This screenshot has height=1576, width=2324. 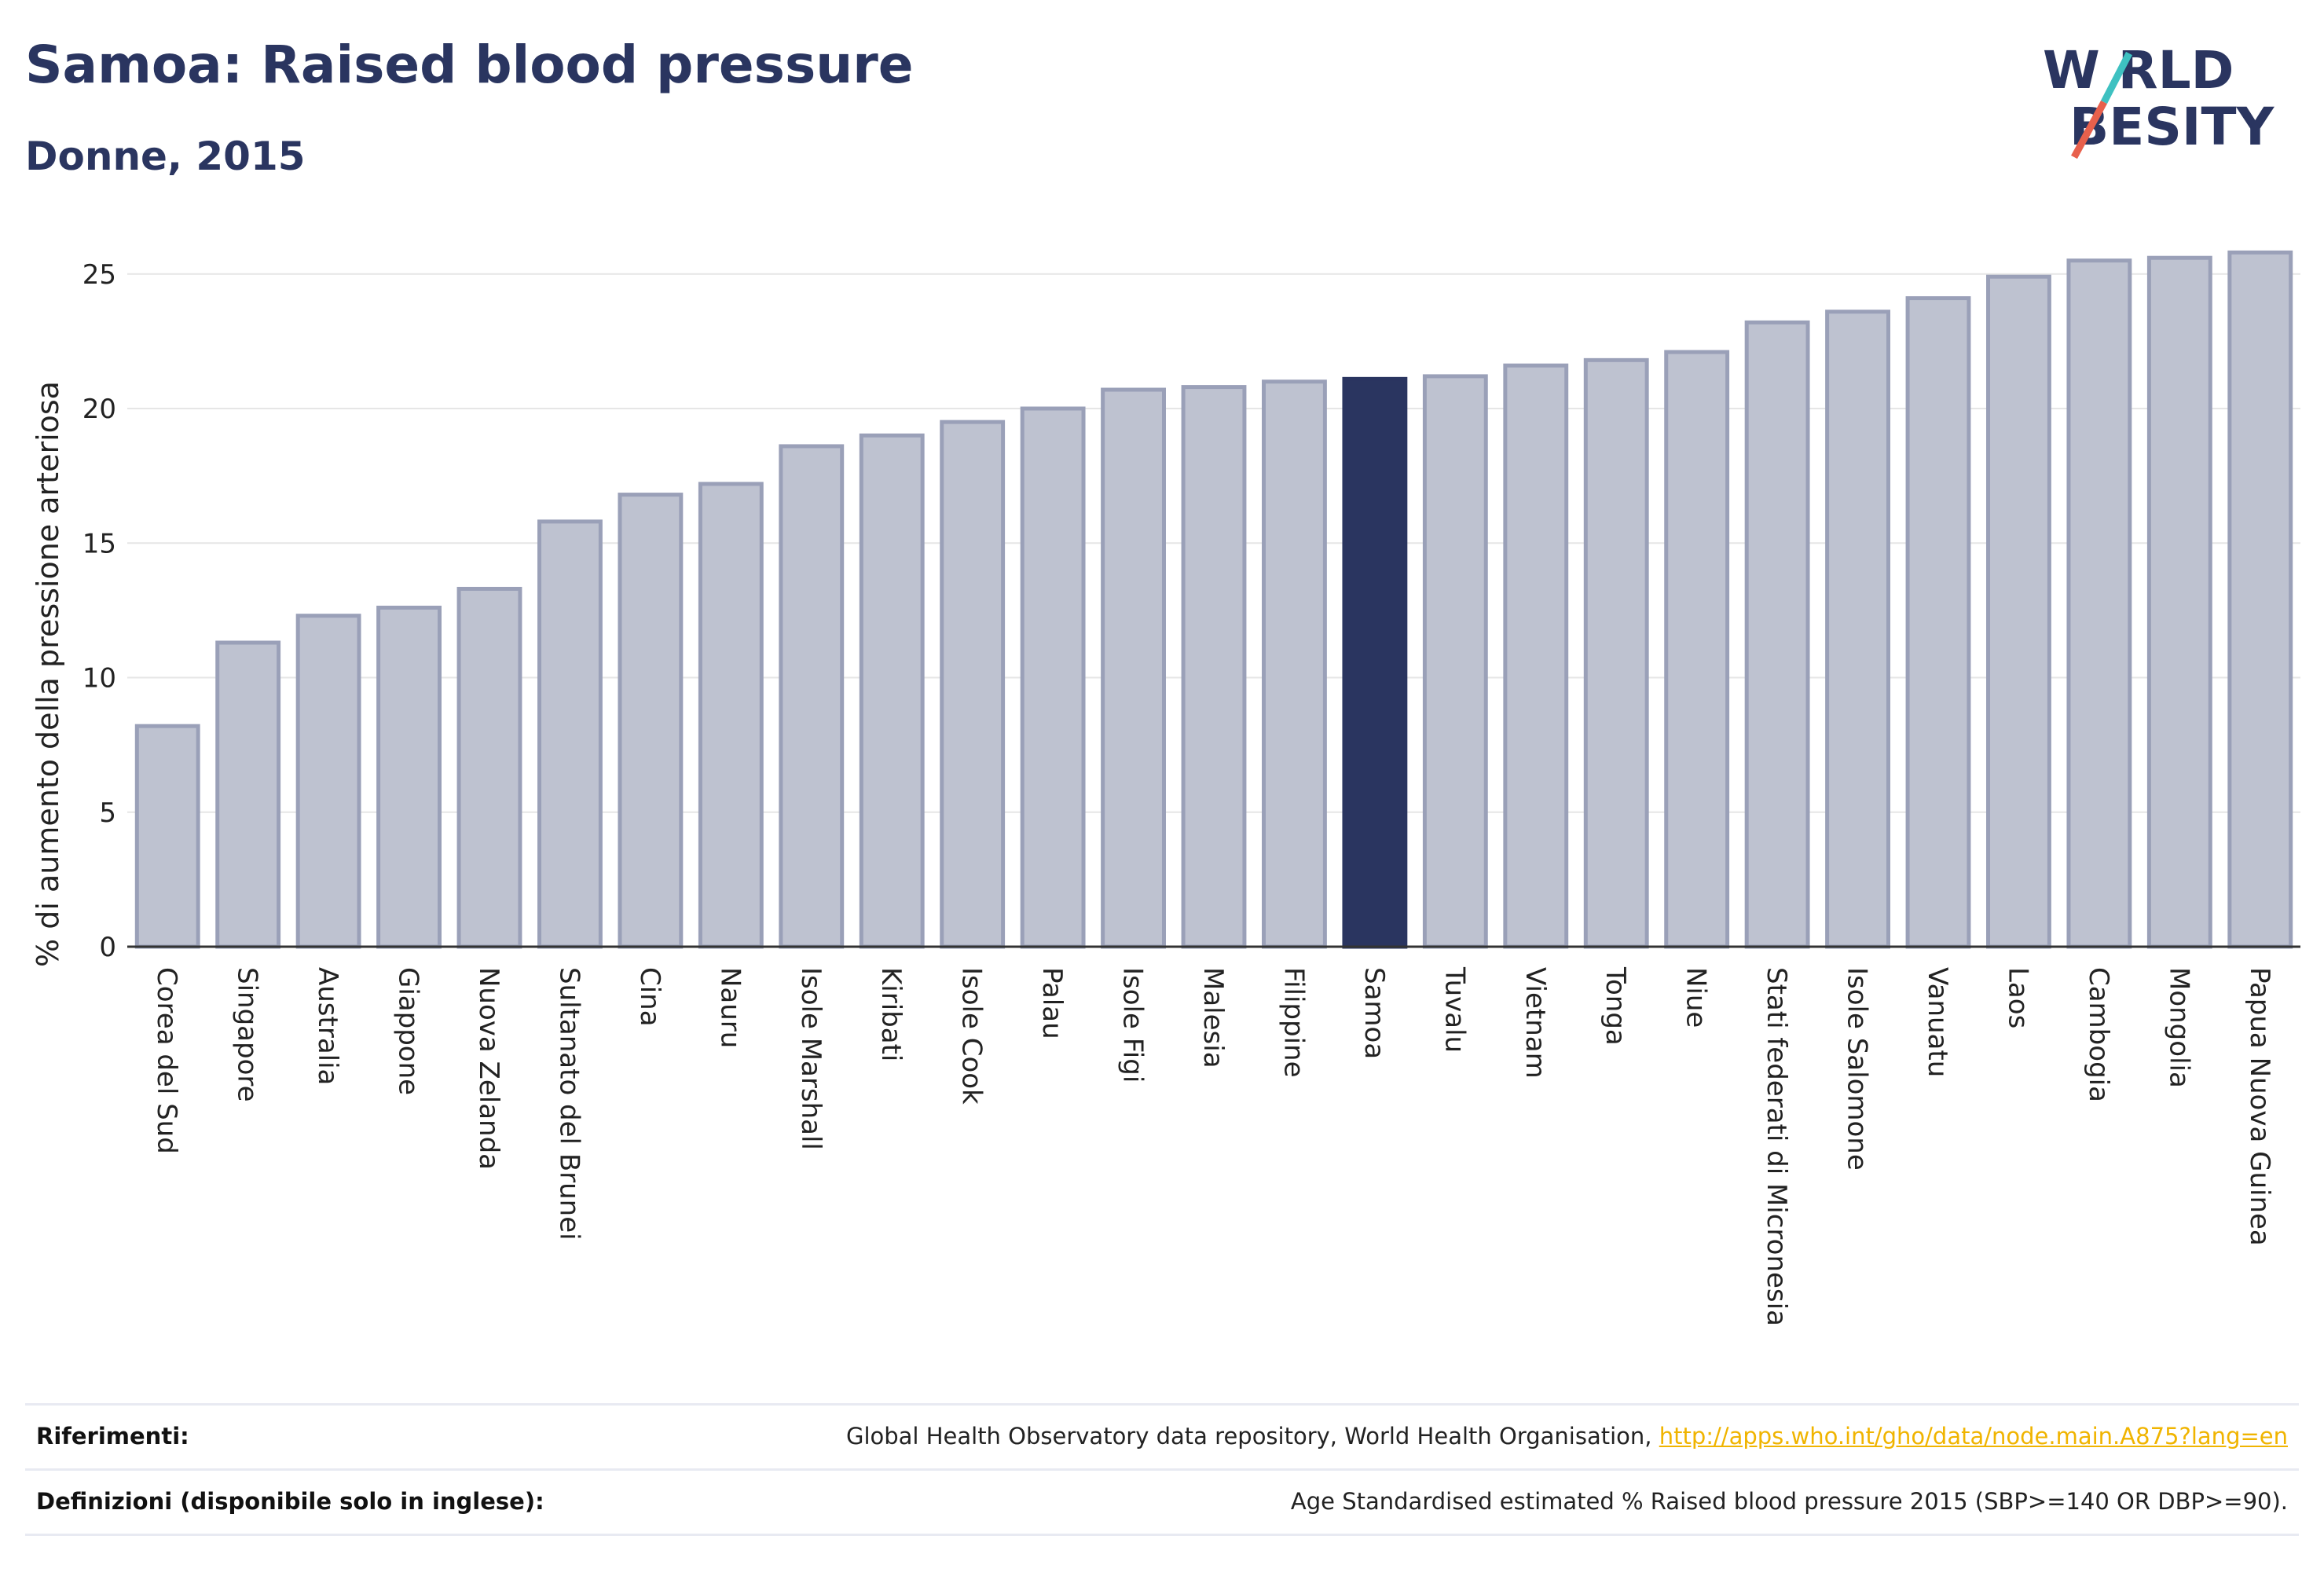 I want to click on x-tick-label: Filippine, so click(x=1293, y=1022).